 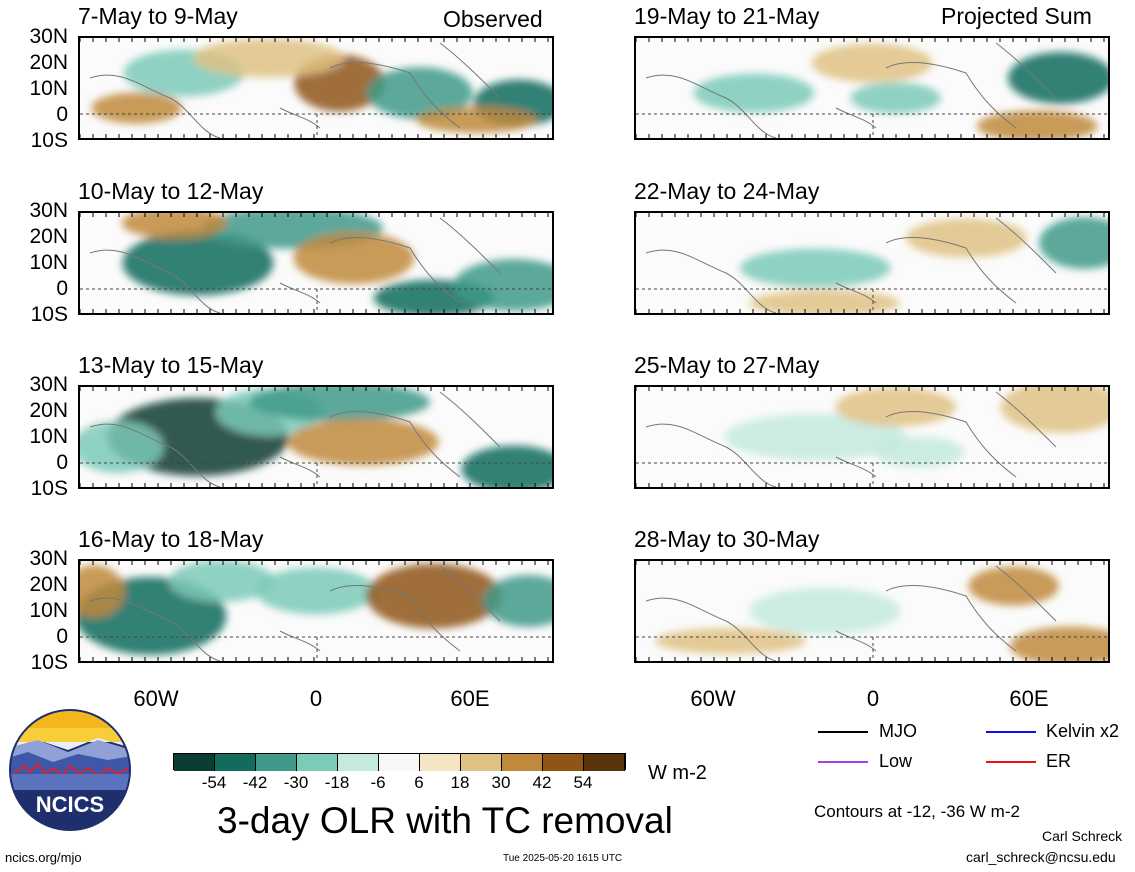 I want to click on er-legend-line, so click(x=1011, y=762).